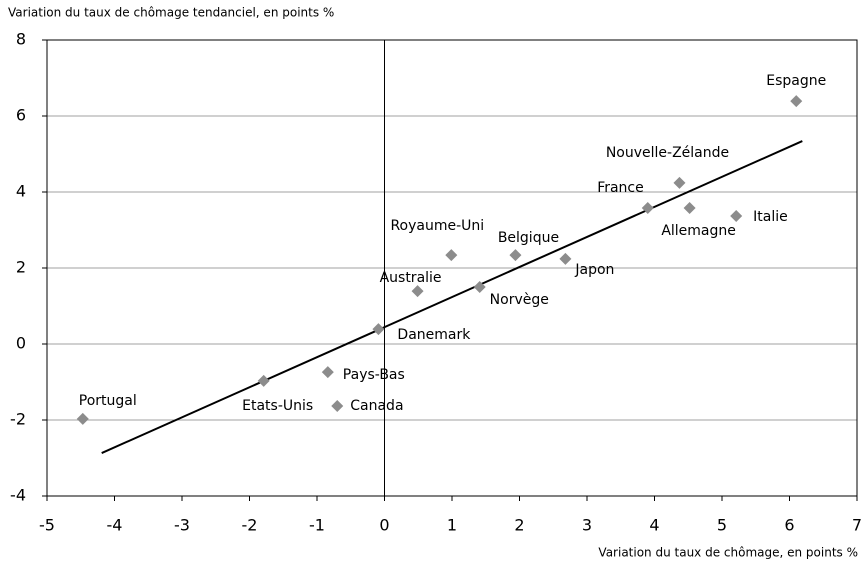 Image resolution: width=862 pixels, height=566 pixels. What do you see at coordinates (18, 419) in the screenshot?
I see `y-tick-label: -2` at bounding box center [18, 419].